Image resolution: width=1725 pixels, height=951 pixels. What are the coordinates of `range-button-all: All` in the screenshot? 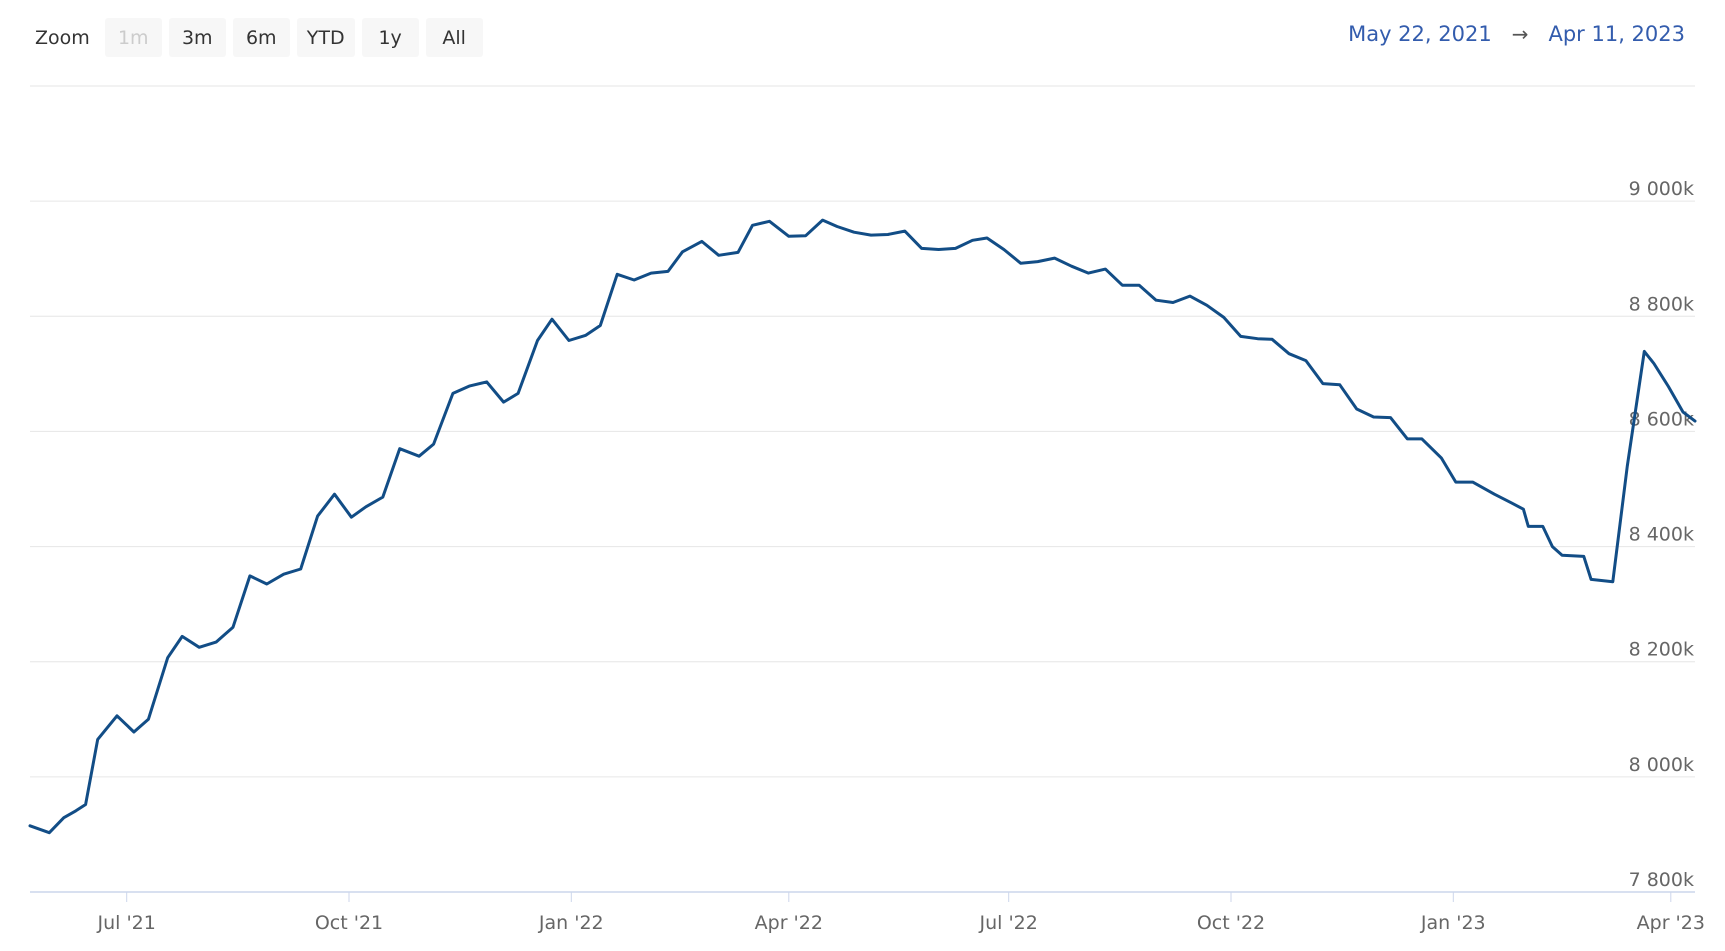 It's located at (454, 37).